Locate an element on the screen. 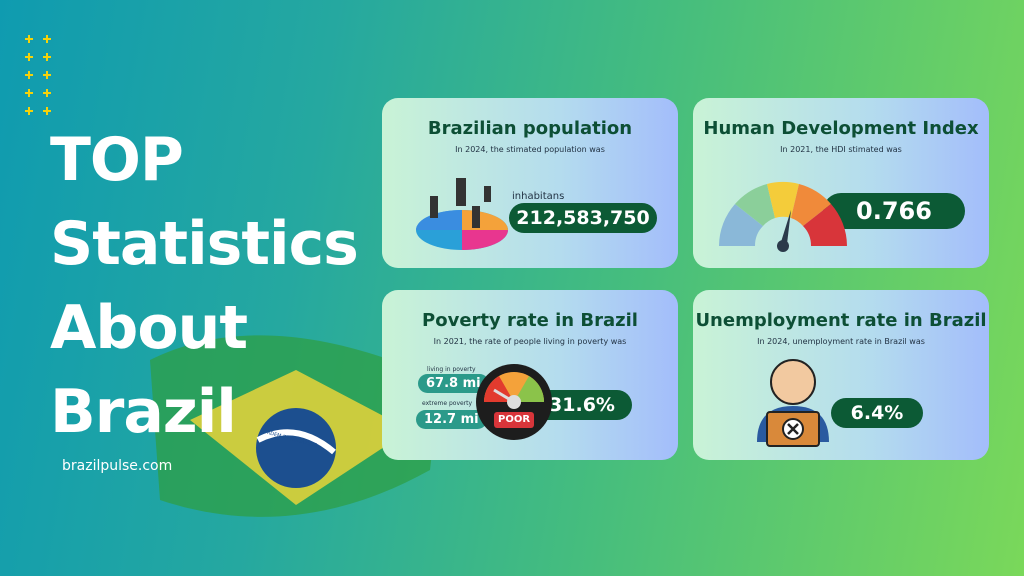 This screenshot has width=1024, height=576. headline-line: About is located at coordinates (149, 328).